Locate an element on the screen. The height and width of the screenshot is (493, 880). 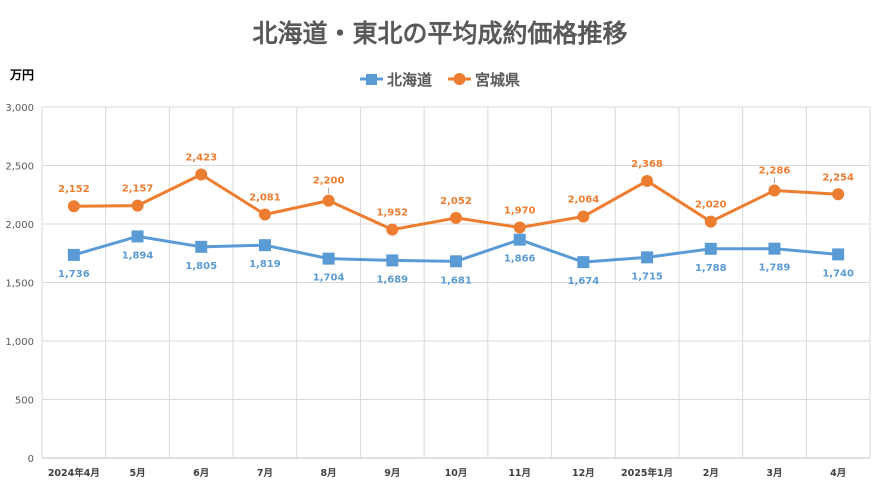
data-label: 2,200 is located at coordinates (329, 181).